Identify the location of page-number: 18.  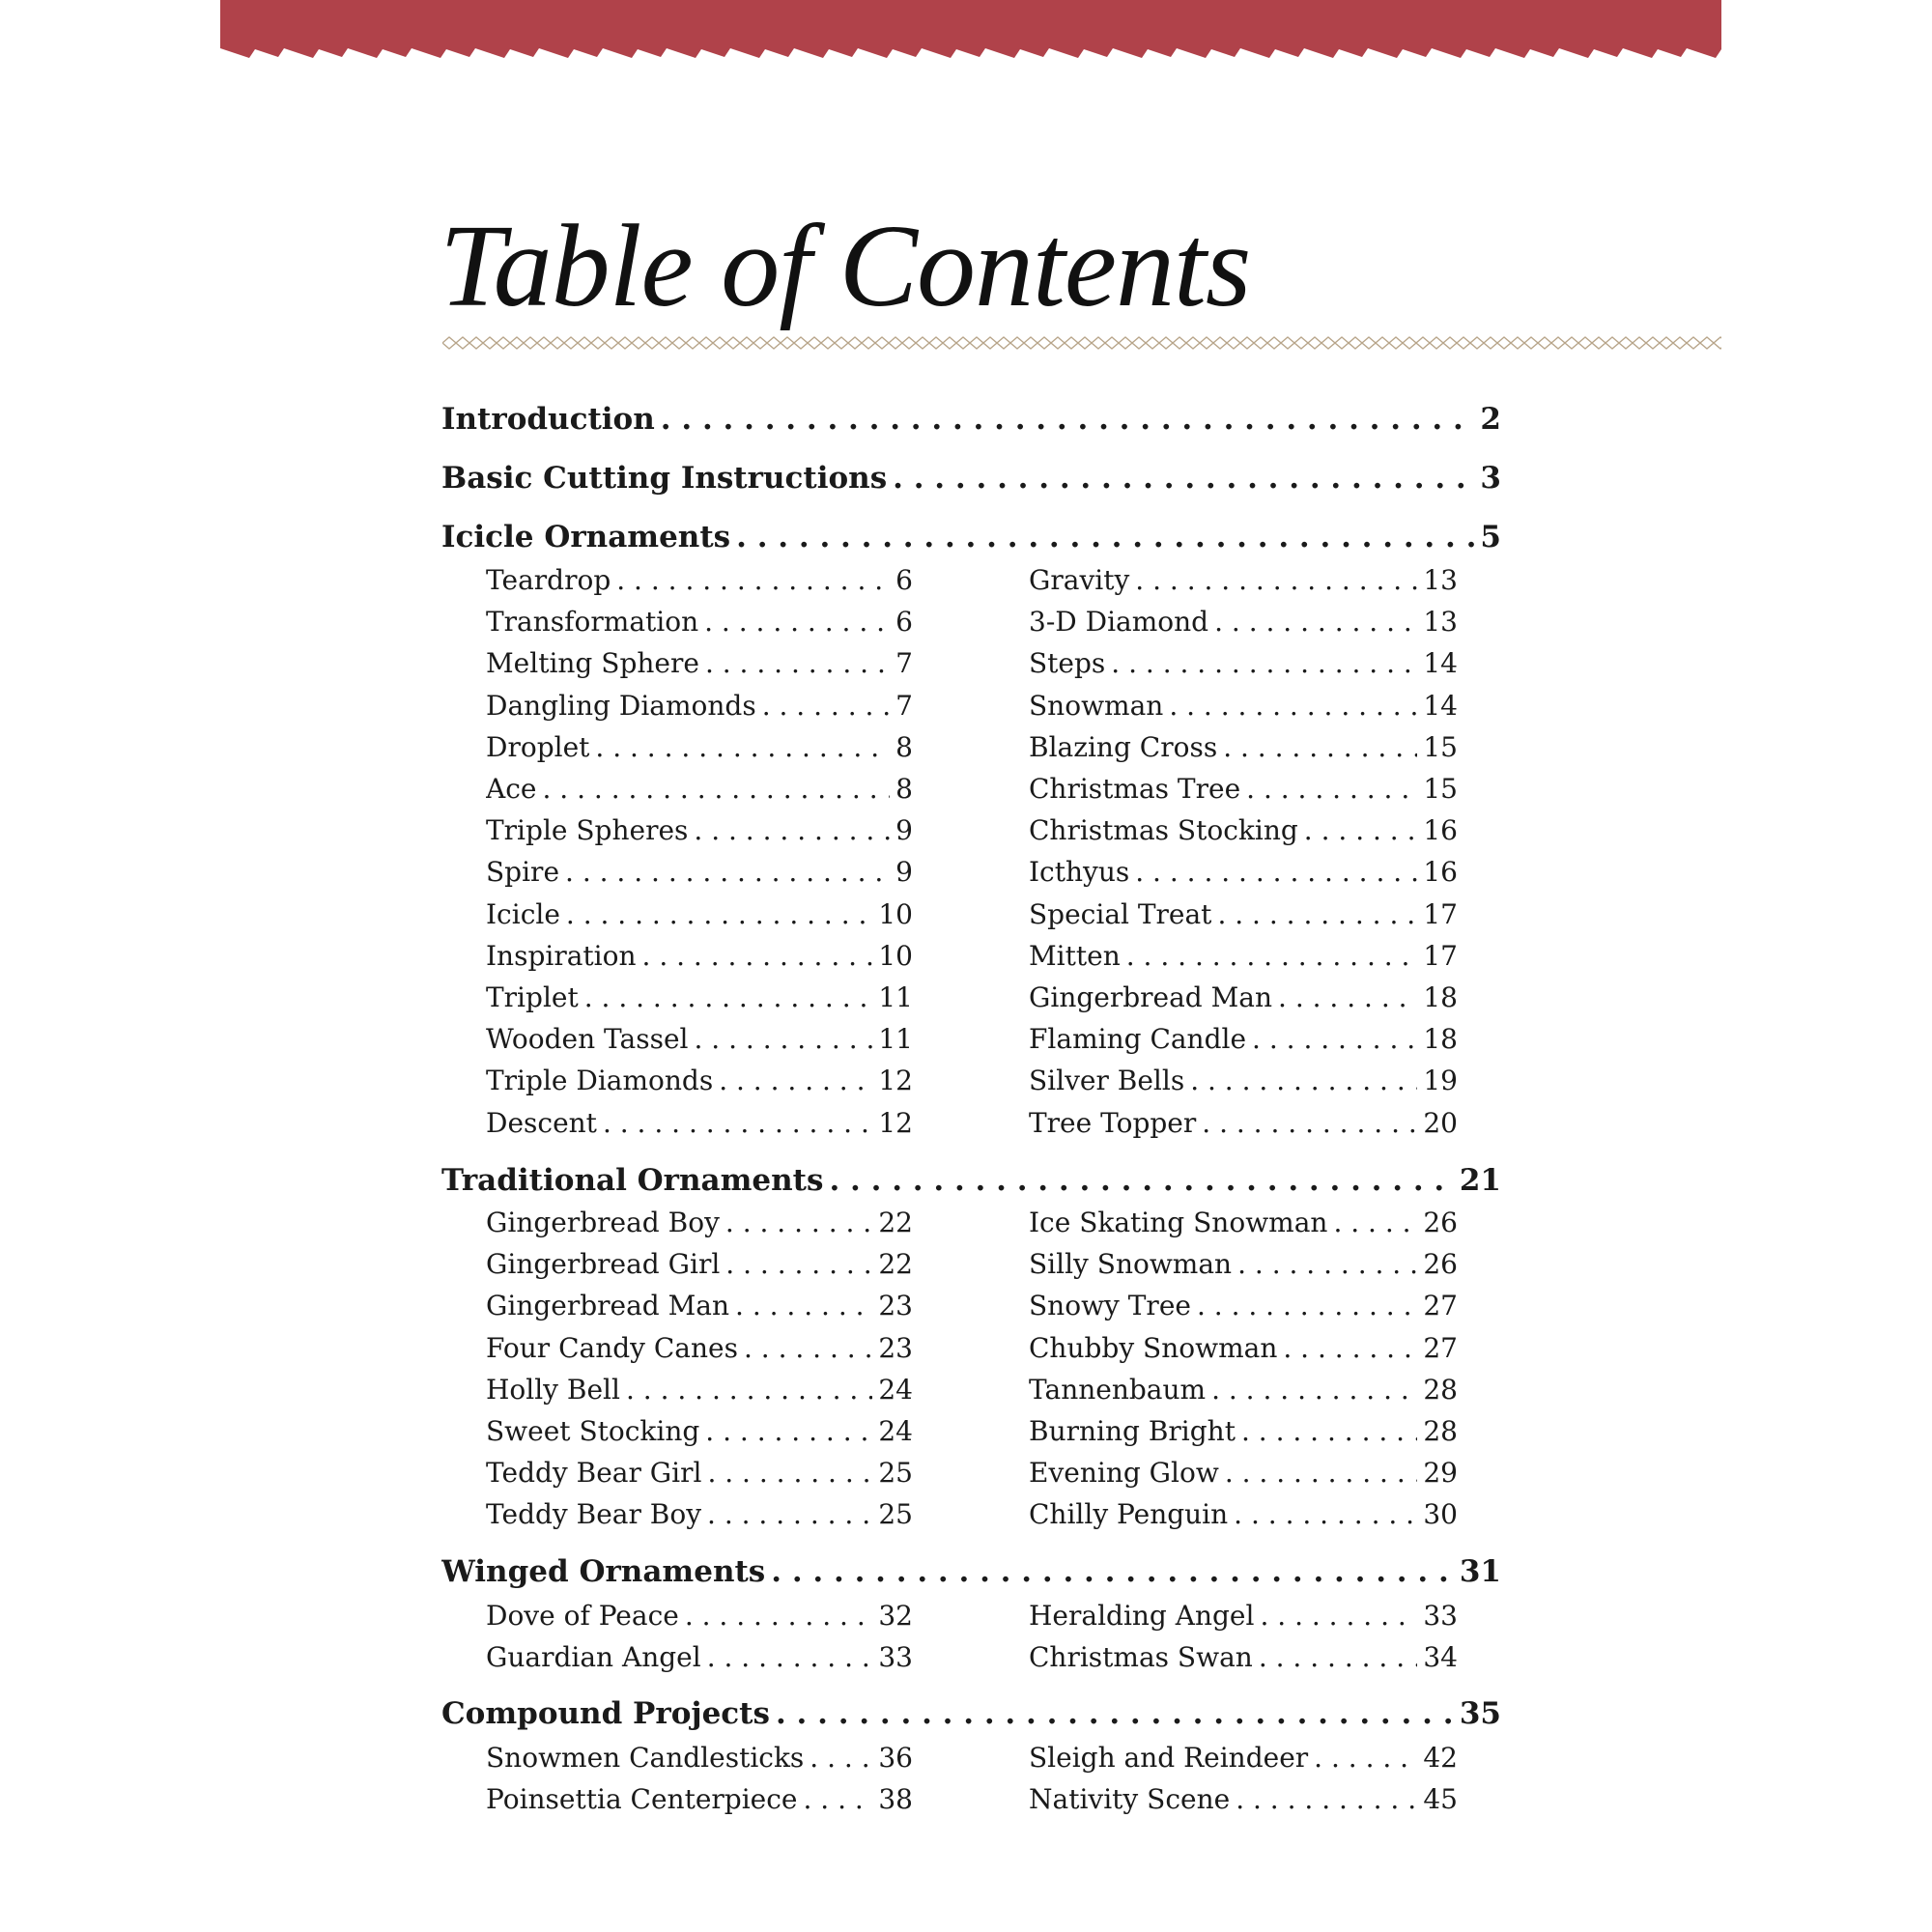
(1440, 997).